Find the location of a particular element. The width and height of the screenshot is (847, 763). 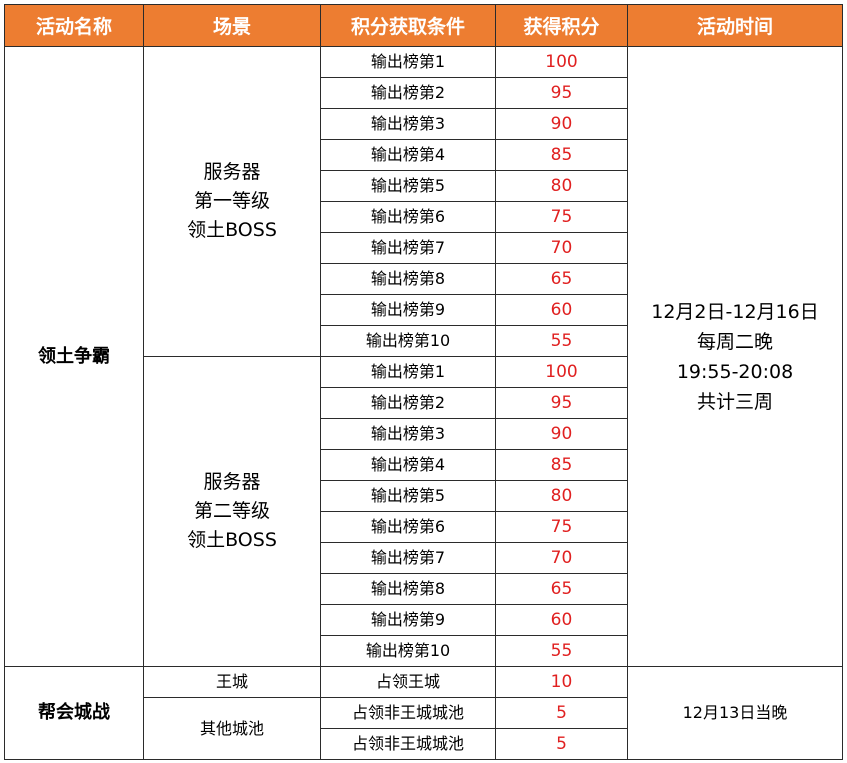

scene-line: 王城 is located at coordinates (231, 681).